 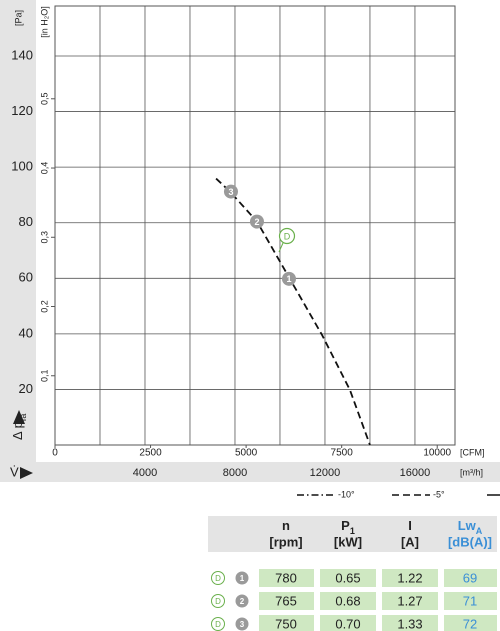 I want to click on point-label: 1, so click(x=242, y=578).